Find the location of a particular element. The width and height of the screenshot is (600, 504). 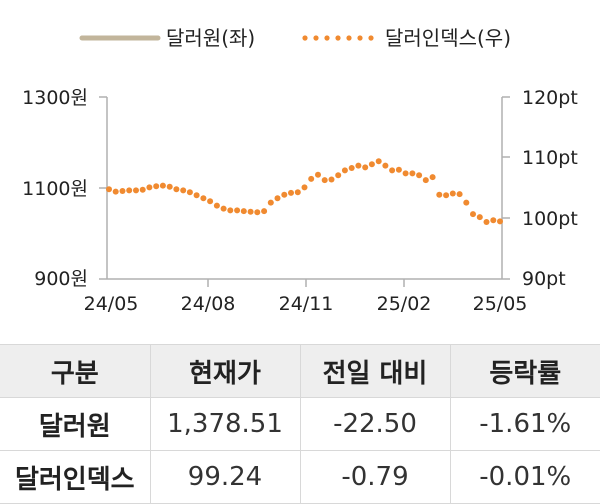

chart-legend: 달러원(좌) 달러인덱스(우) is located at coordinates (295, 38).